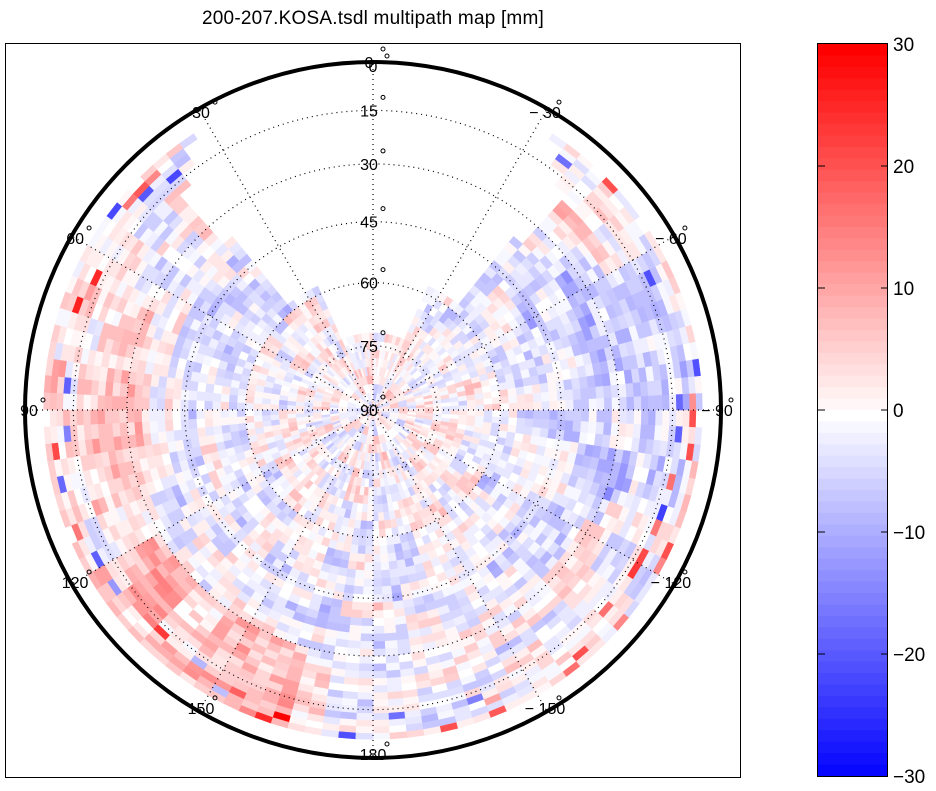 Image resolution: width=936 pixels, height=791 pixels. What do you see at coordinates (903, 167) in the screenshot?
I see `colorbar-tick-label: 20` at bounding box center [903, 167].